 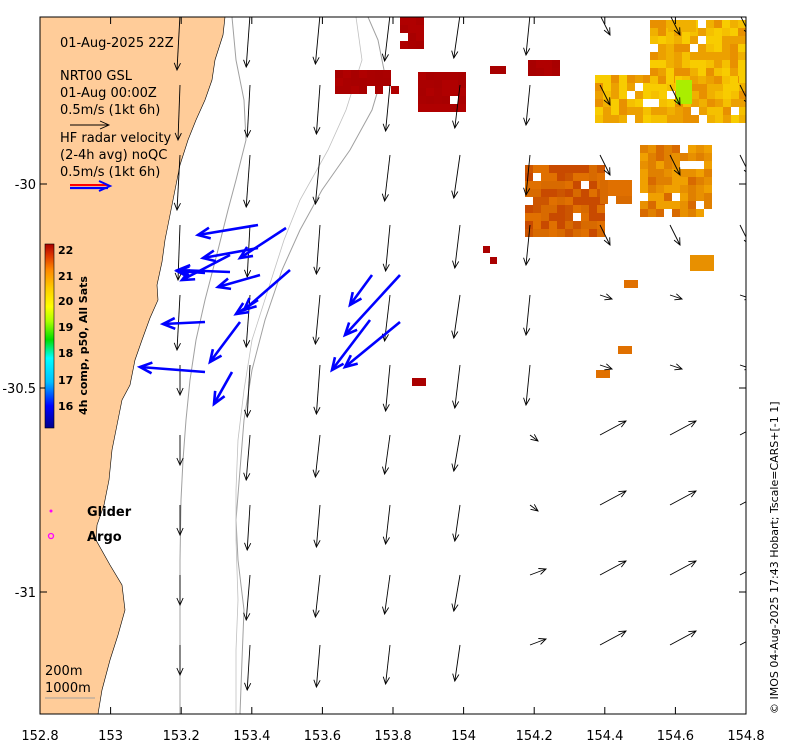 I want to click on cb-tick-22: 22, so click(x=65, y=250).